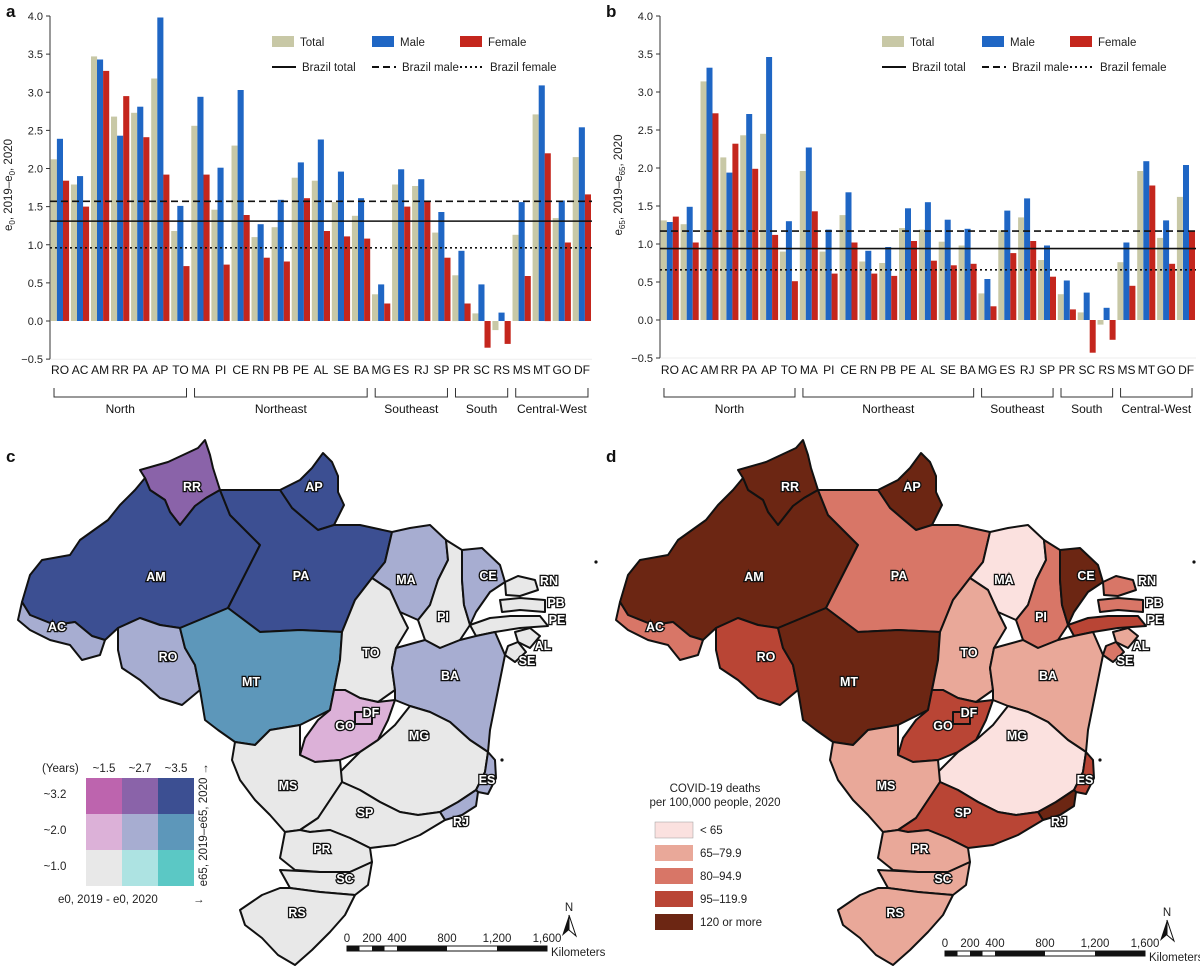 The image size is (1200, 975). Describe the element at coordinates (1179, 258) in the screenshot. I see `bar-total-DF` at that location.